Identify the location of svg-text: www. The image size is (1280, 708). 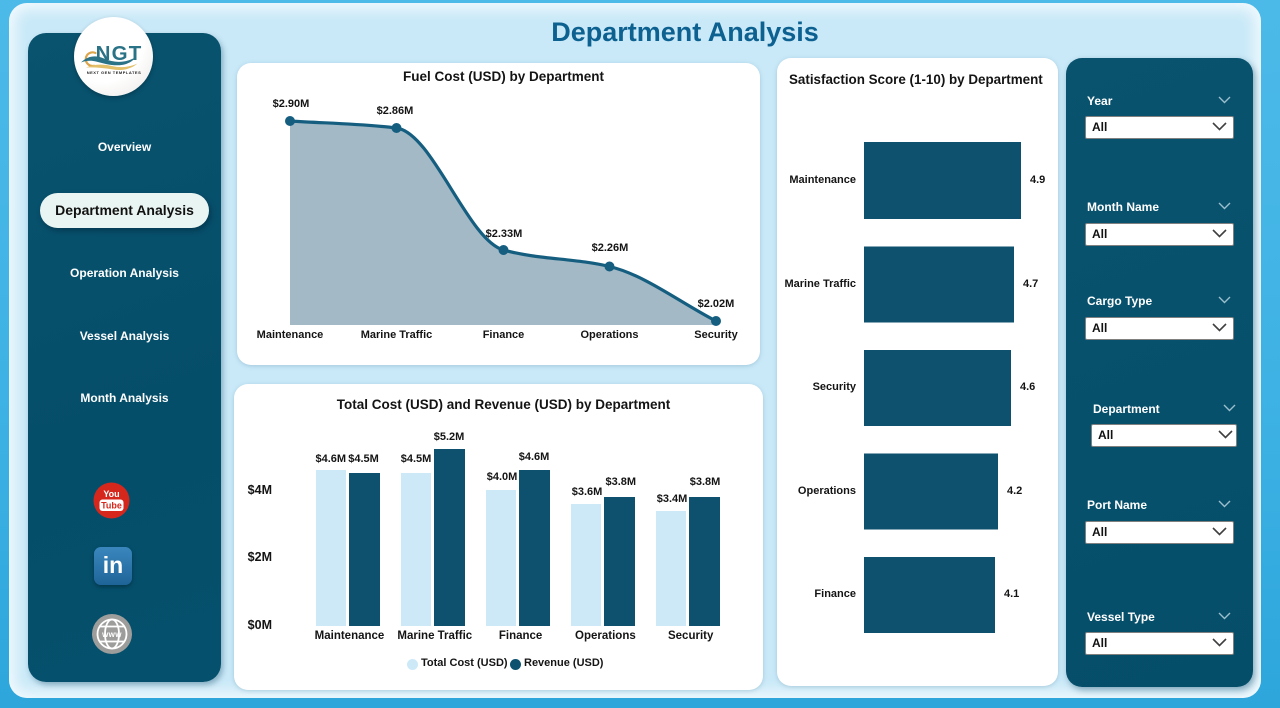
(111, 634).